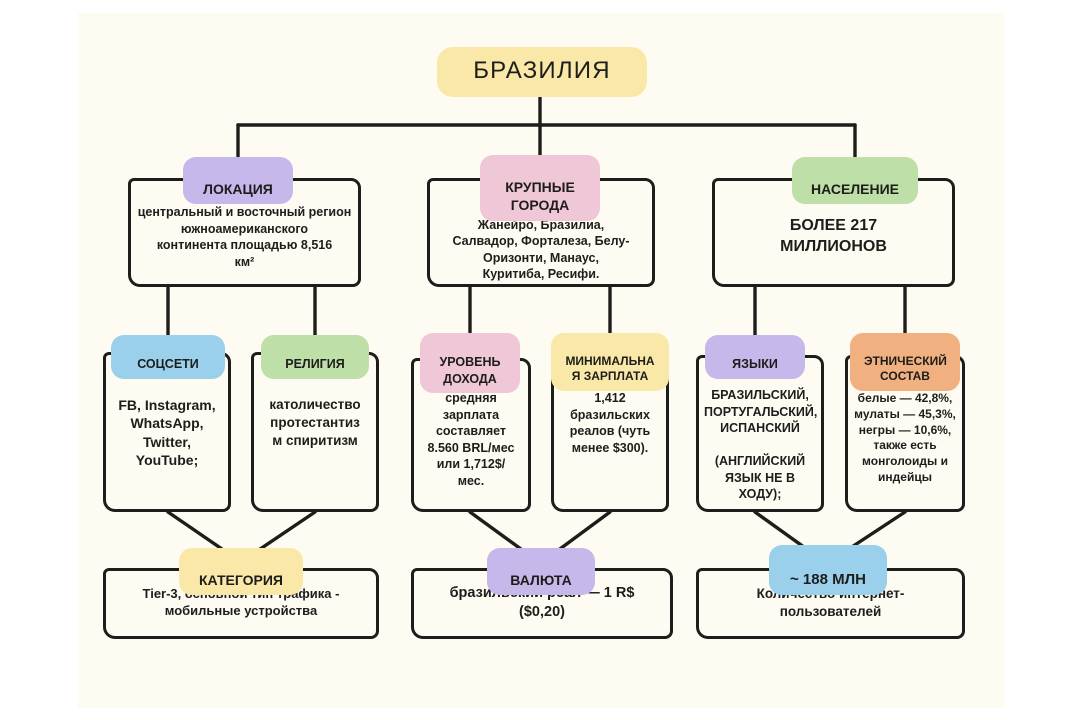  Describe the element at coordinates (241, 580) in the screenshot. I see `pill-category-label: КАТЕГОРИЯ` at that location.